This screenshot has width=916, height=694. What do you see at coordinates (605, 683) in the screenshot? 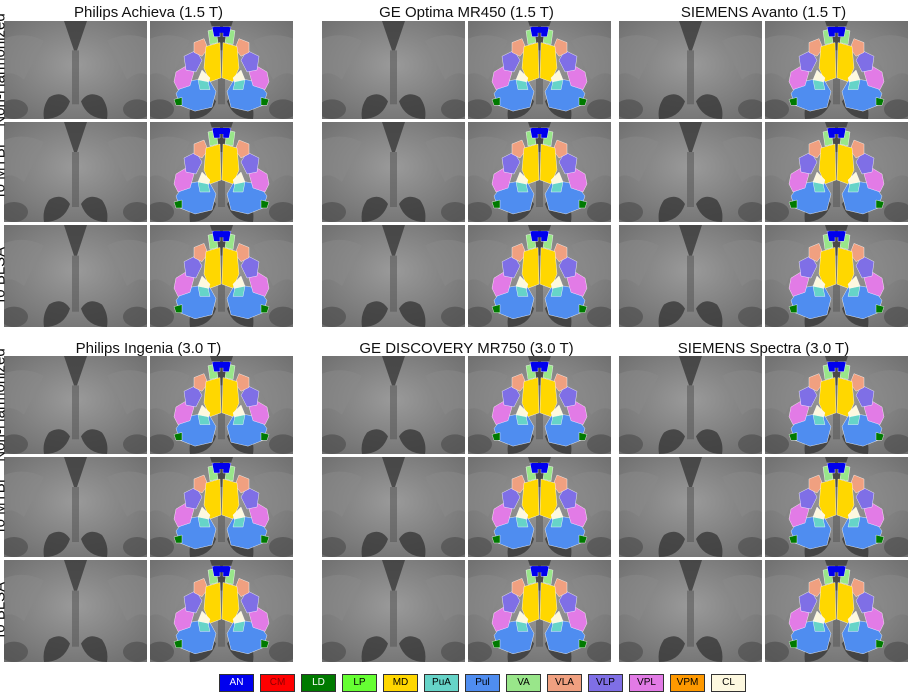
I see `legend-item-vlp: VLP` at bounding box center [605, 683].